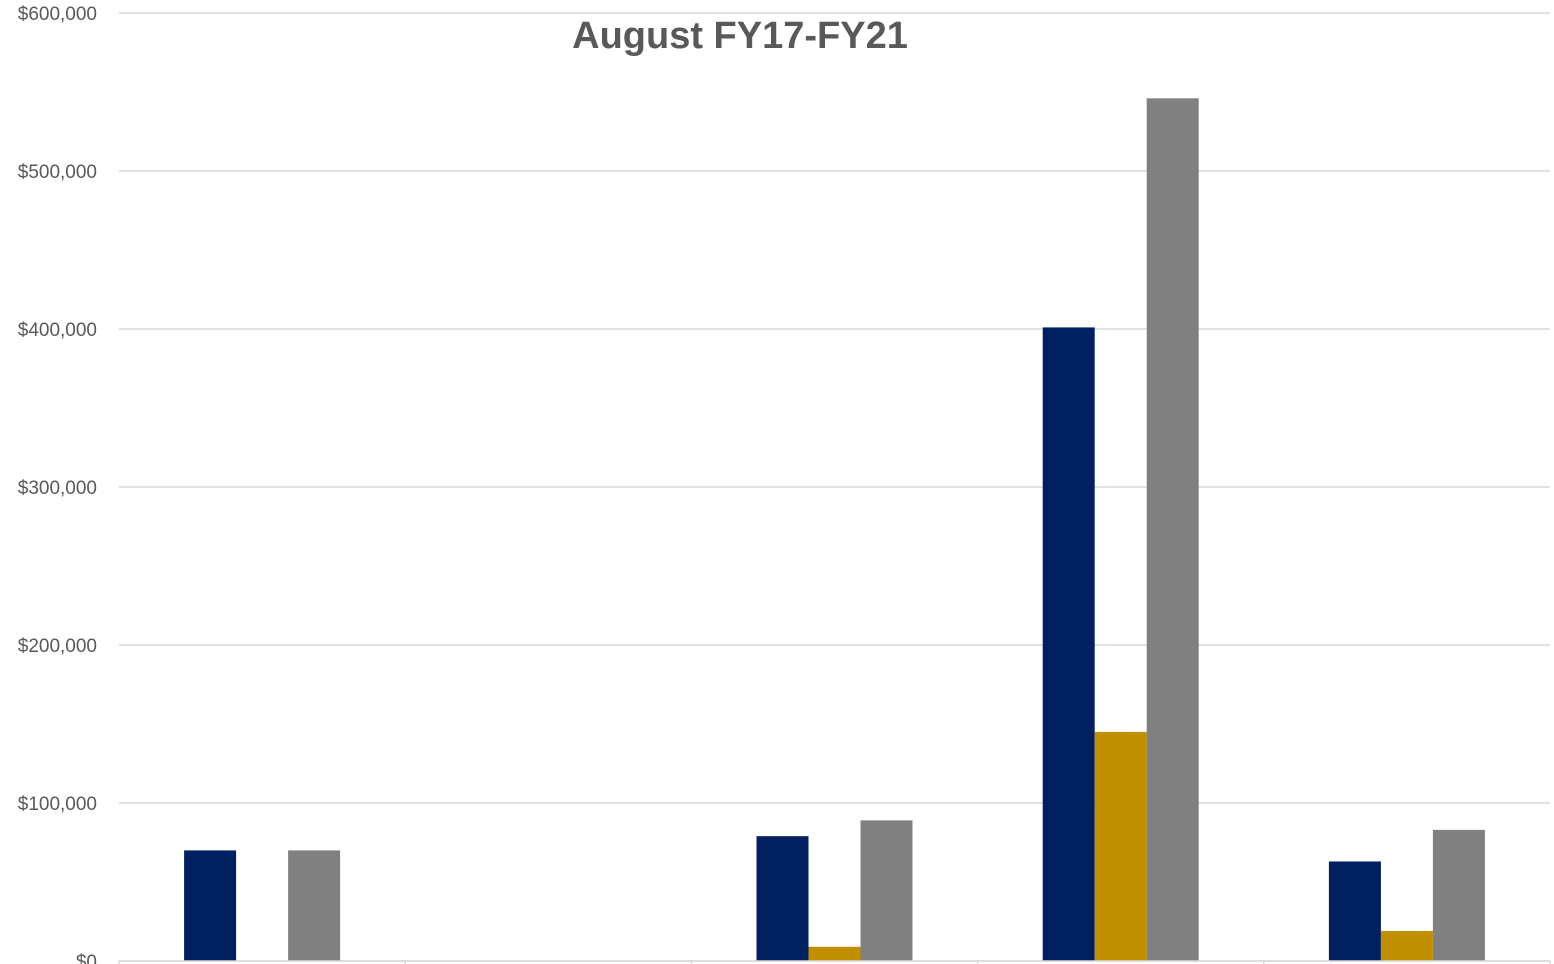  What do you see at coordinates (834, 962) in the screenshot?
I see `x-axis` at bounding box center [834, 962].